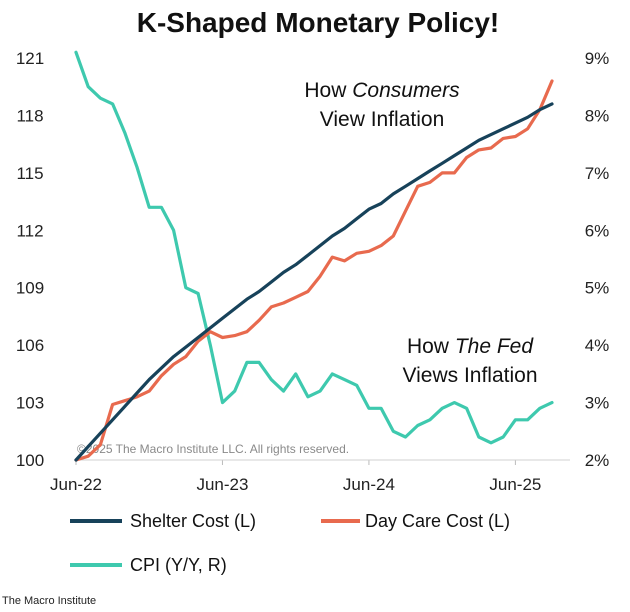 This screenshot has width=630, height=612. I want to click on chart-title: K-Shaped Monetary Policy!, so click(318, 22).